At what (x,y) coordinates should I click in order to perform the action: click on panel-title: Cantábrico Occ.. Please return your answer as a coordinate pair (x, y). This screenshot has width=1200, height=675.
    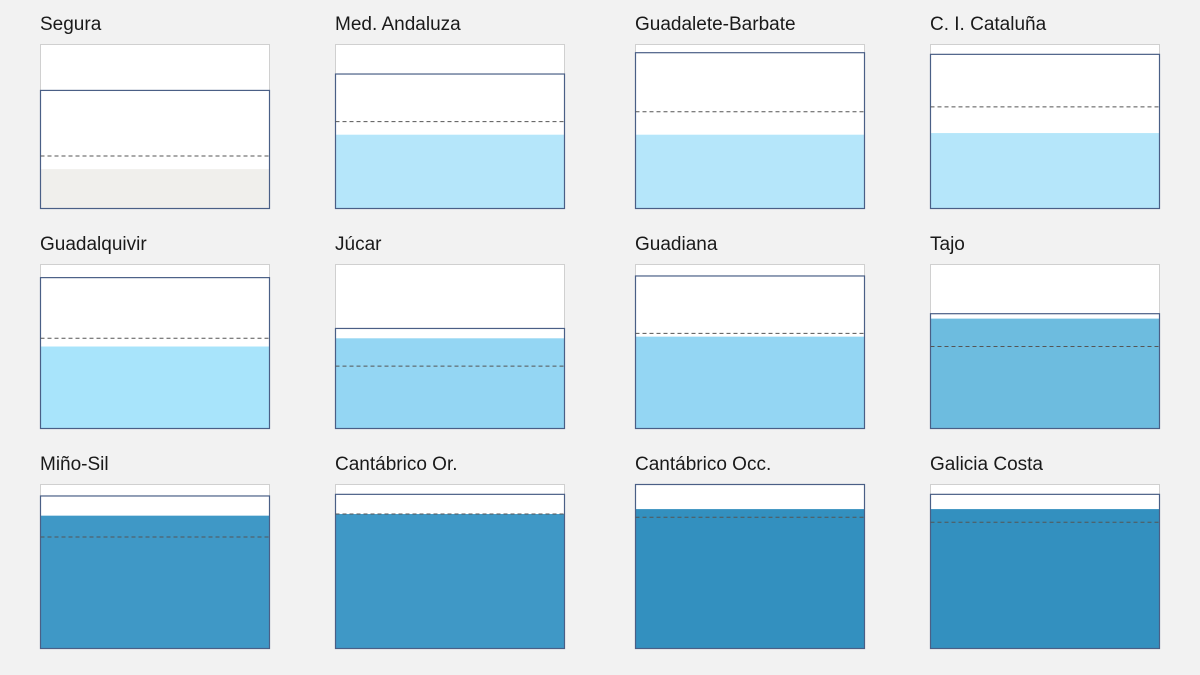
    Looking at the image, I should click on (703, 464).